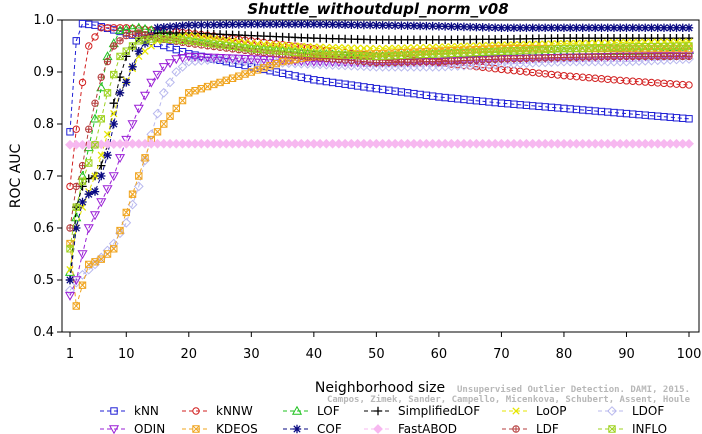 This screenshot has width=702, height=434. I want to click on x-tick-label: 1, so click(70, 354).